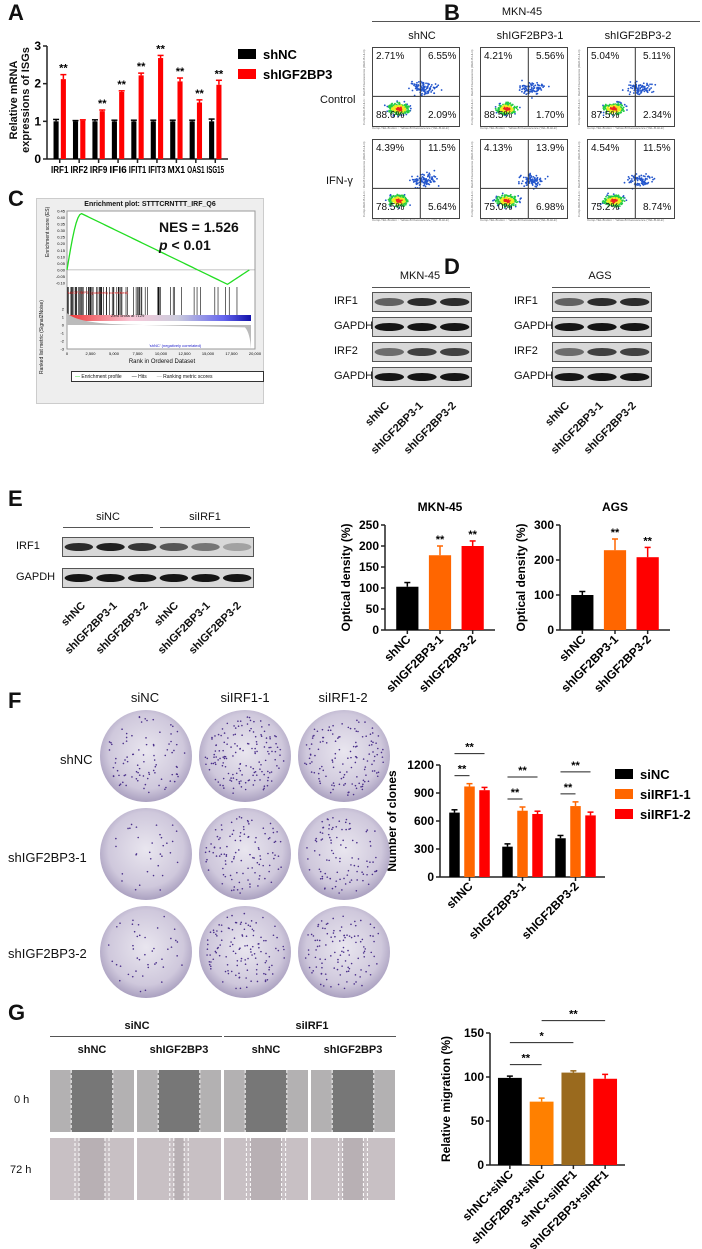 This screenshot has height=1249, width=702. What do you see at coordinates (522, 12) in the screenshot?
I see `cell-line-label: MKN-45` at bounding box center [522, 12].